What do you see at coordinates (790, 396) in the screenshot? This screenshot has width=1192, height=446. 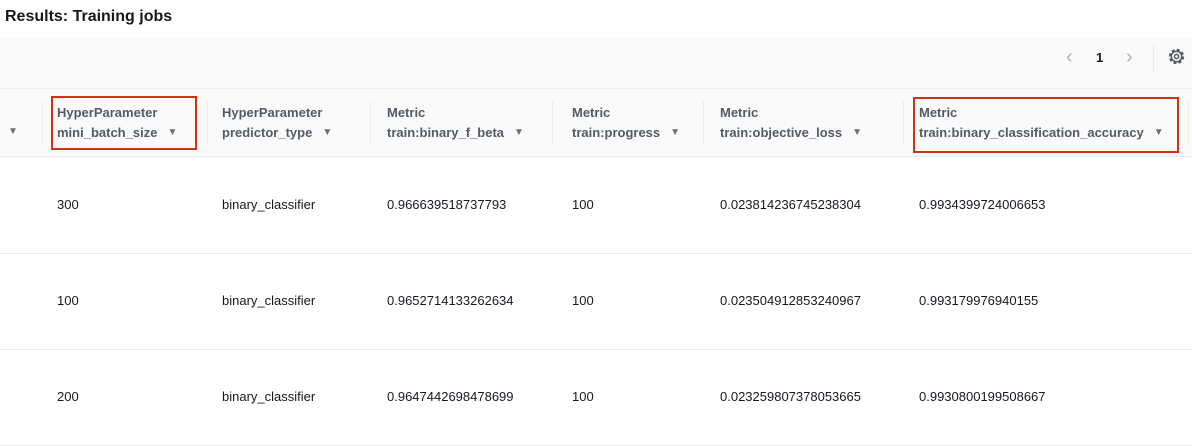 I see `table-cell: 0.023259807378053665` at bounding box center [790, 396].